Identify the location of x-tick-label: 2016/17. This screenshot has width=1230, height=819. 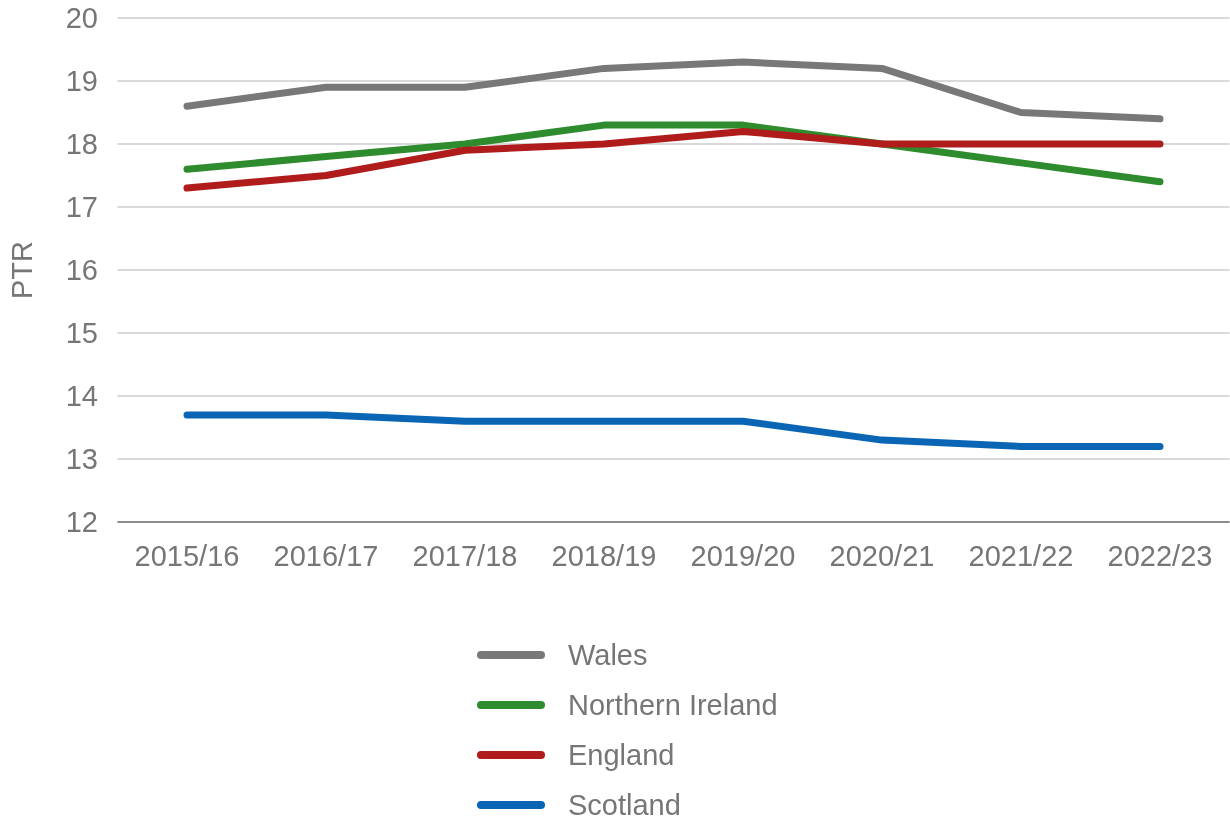
(326, 556).